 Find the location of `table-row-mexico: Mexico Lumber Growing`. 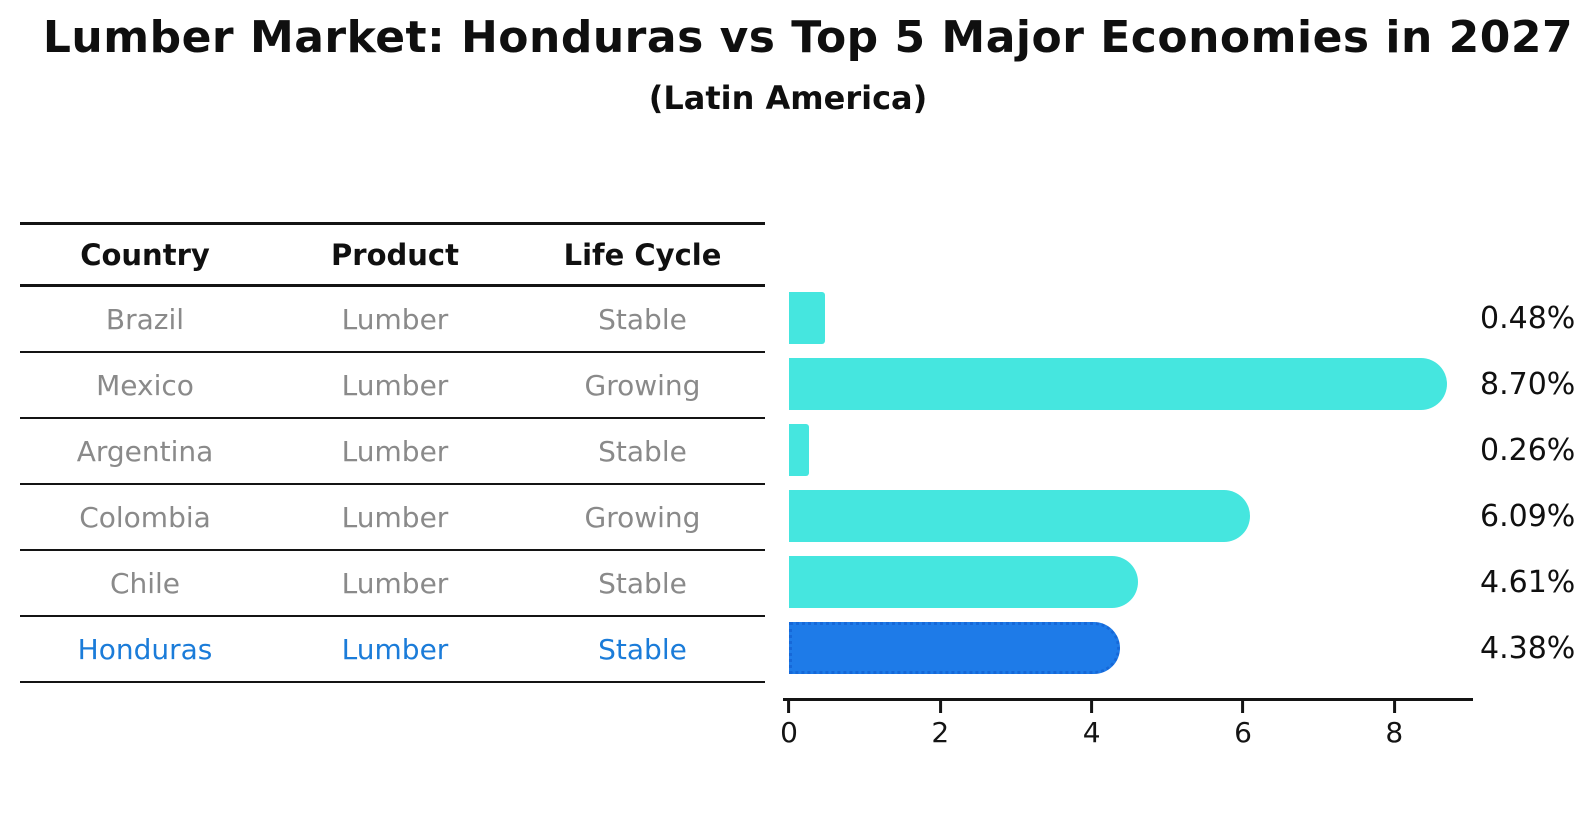

table-row-mexico: Mexico Lumber Growing is located at coordinates (392, 386).